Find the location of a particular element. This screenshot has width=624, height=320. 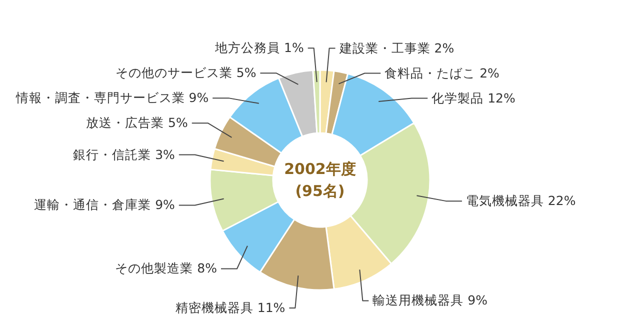

slice-label: その他製造業 8% is located at coordinates (166, 268).